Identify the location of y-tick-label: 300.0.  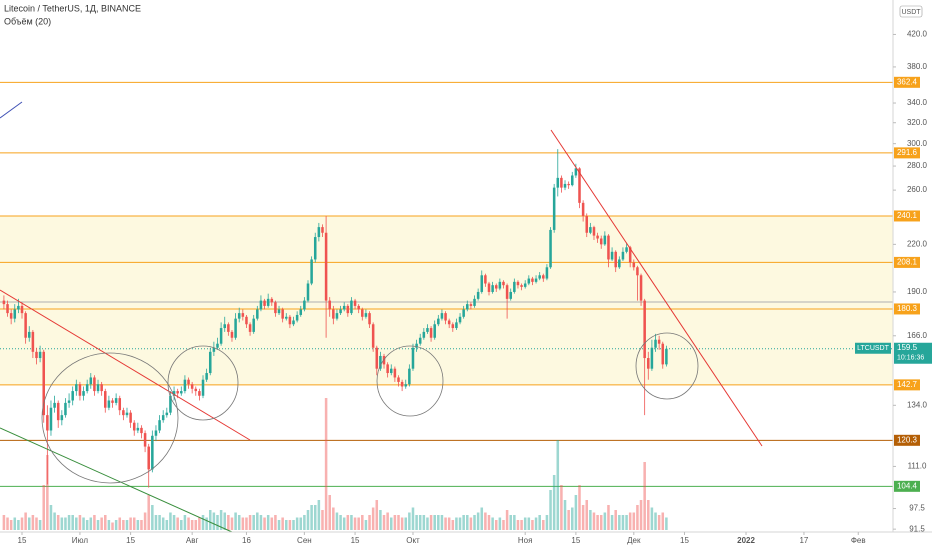
(917, 143).